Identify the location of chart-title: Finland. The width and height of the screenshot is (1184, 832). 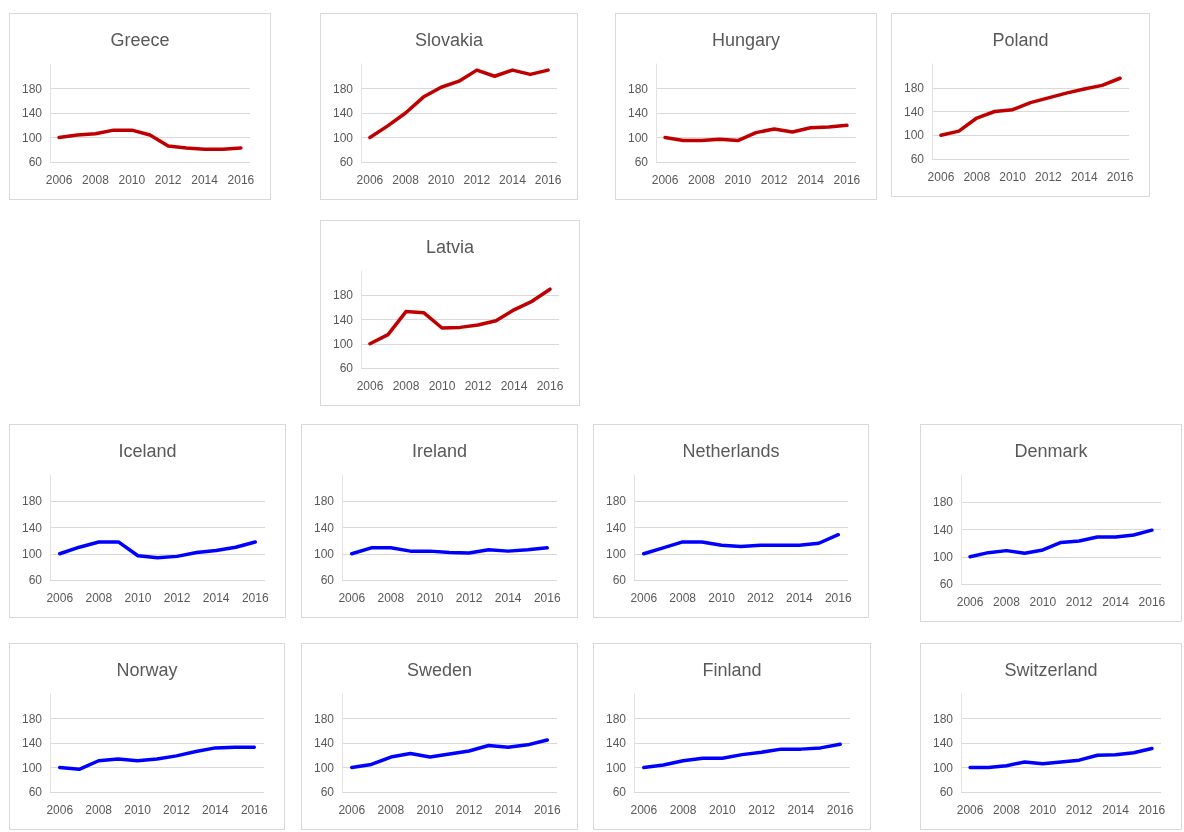
(732, 670).